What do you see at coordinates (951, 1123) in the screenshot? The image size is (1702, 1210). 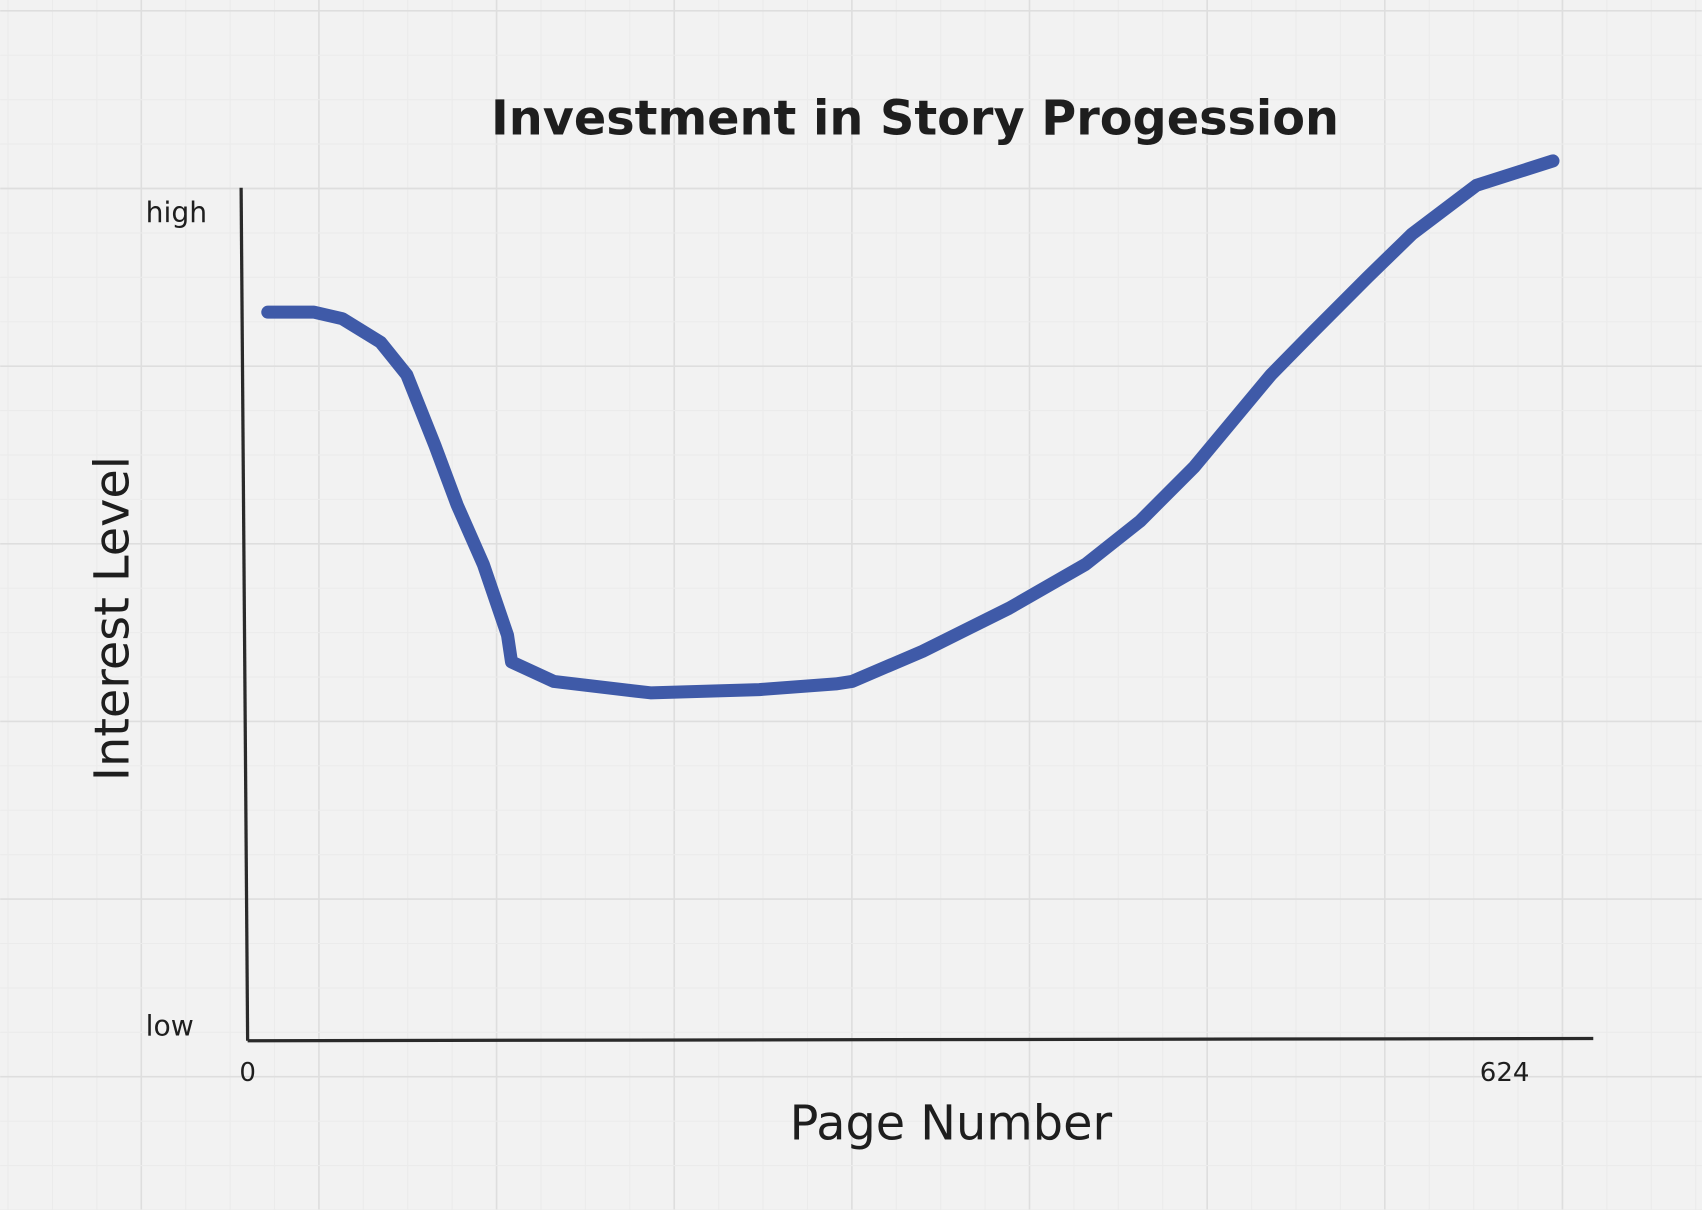 I see `x-axis-title: Page Number` at bounding box center [951, 1123].